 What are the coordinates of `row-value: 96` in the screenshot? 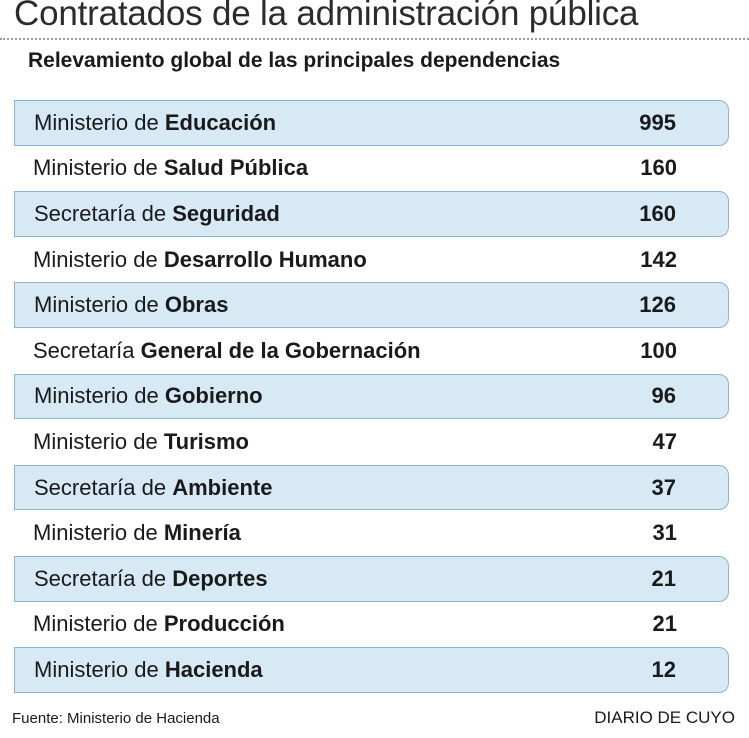 It's located at (663, 396).